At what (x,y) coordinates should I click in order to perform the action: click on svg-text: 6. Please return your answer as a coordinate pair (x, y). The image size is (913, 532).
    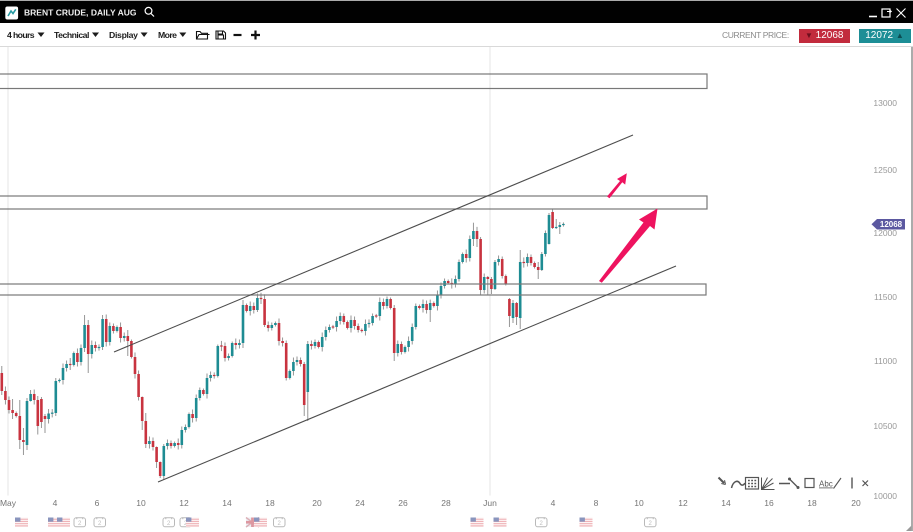
    Looking at the image, I should click on (97, 503).